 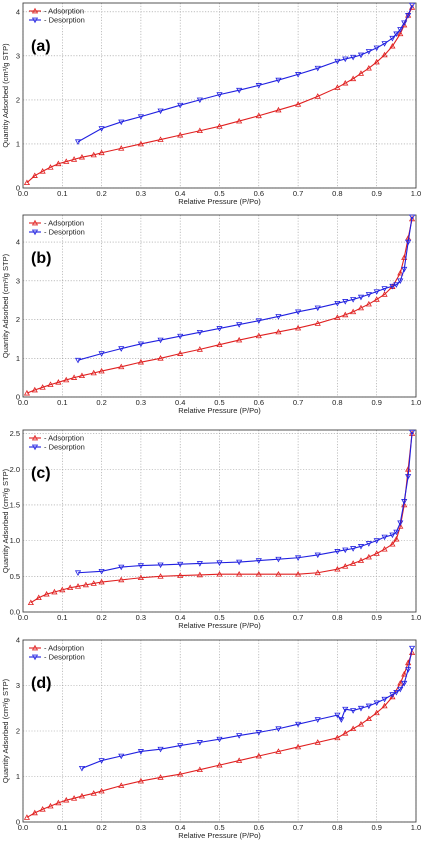 What do you see at coordinates (15, 469) in the screenshot?
I see `y-tick-label: 2.0` at bounding box center [15, 469].